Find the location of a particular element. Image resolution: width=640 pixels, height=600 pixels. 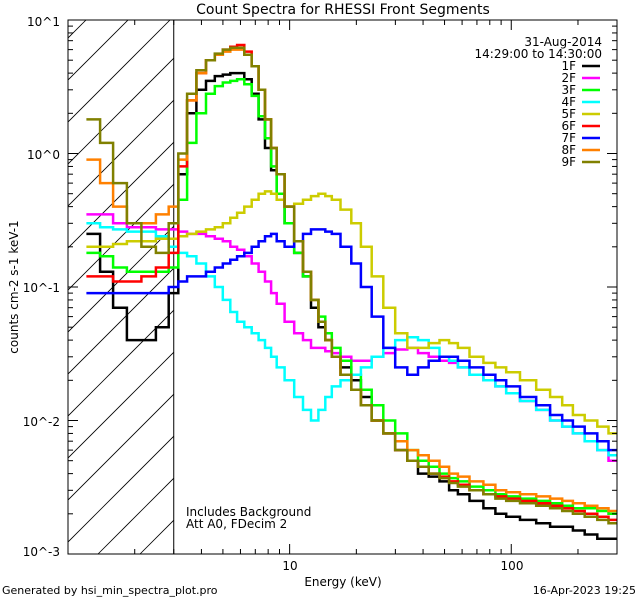

y-tick-label-4: 10^-2 is located at coordinates (41, 422).